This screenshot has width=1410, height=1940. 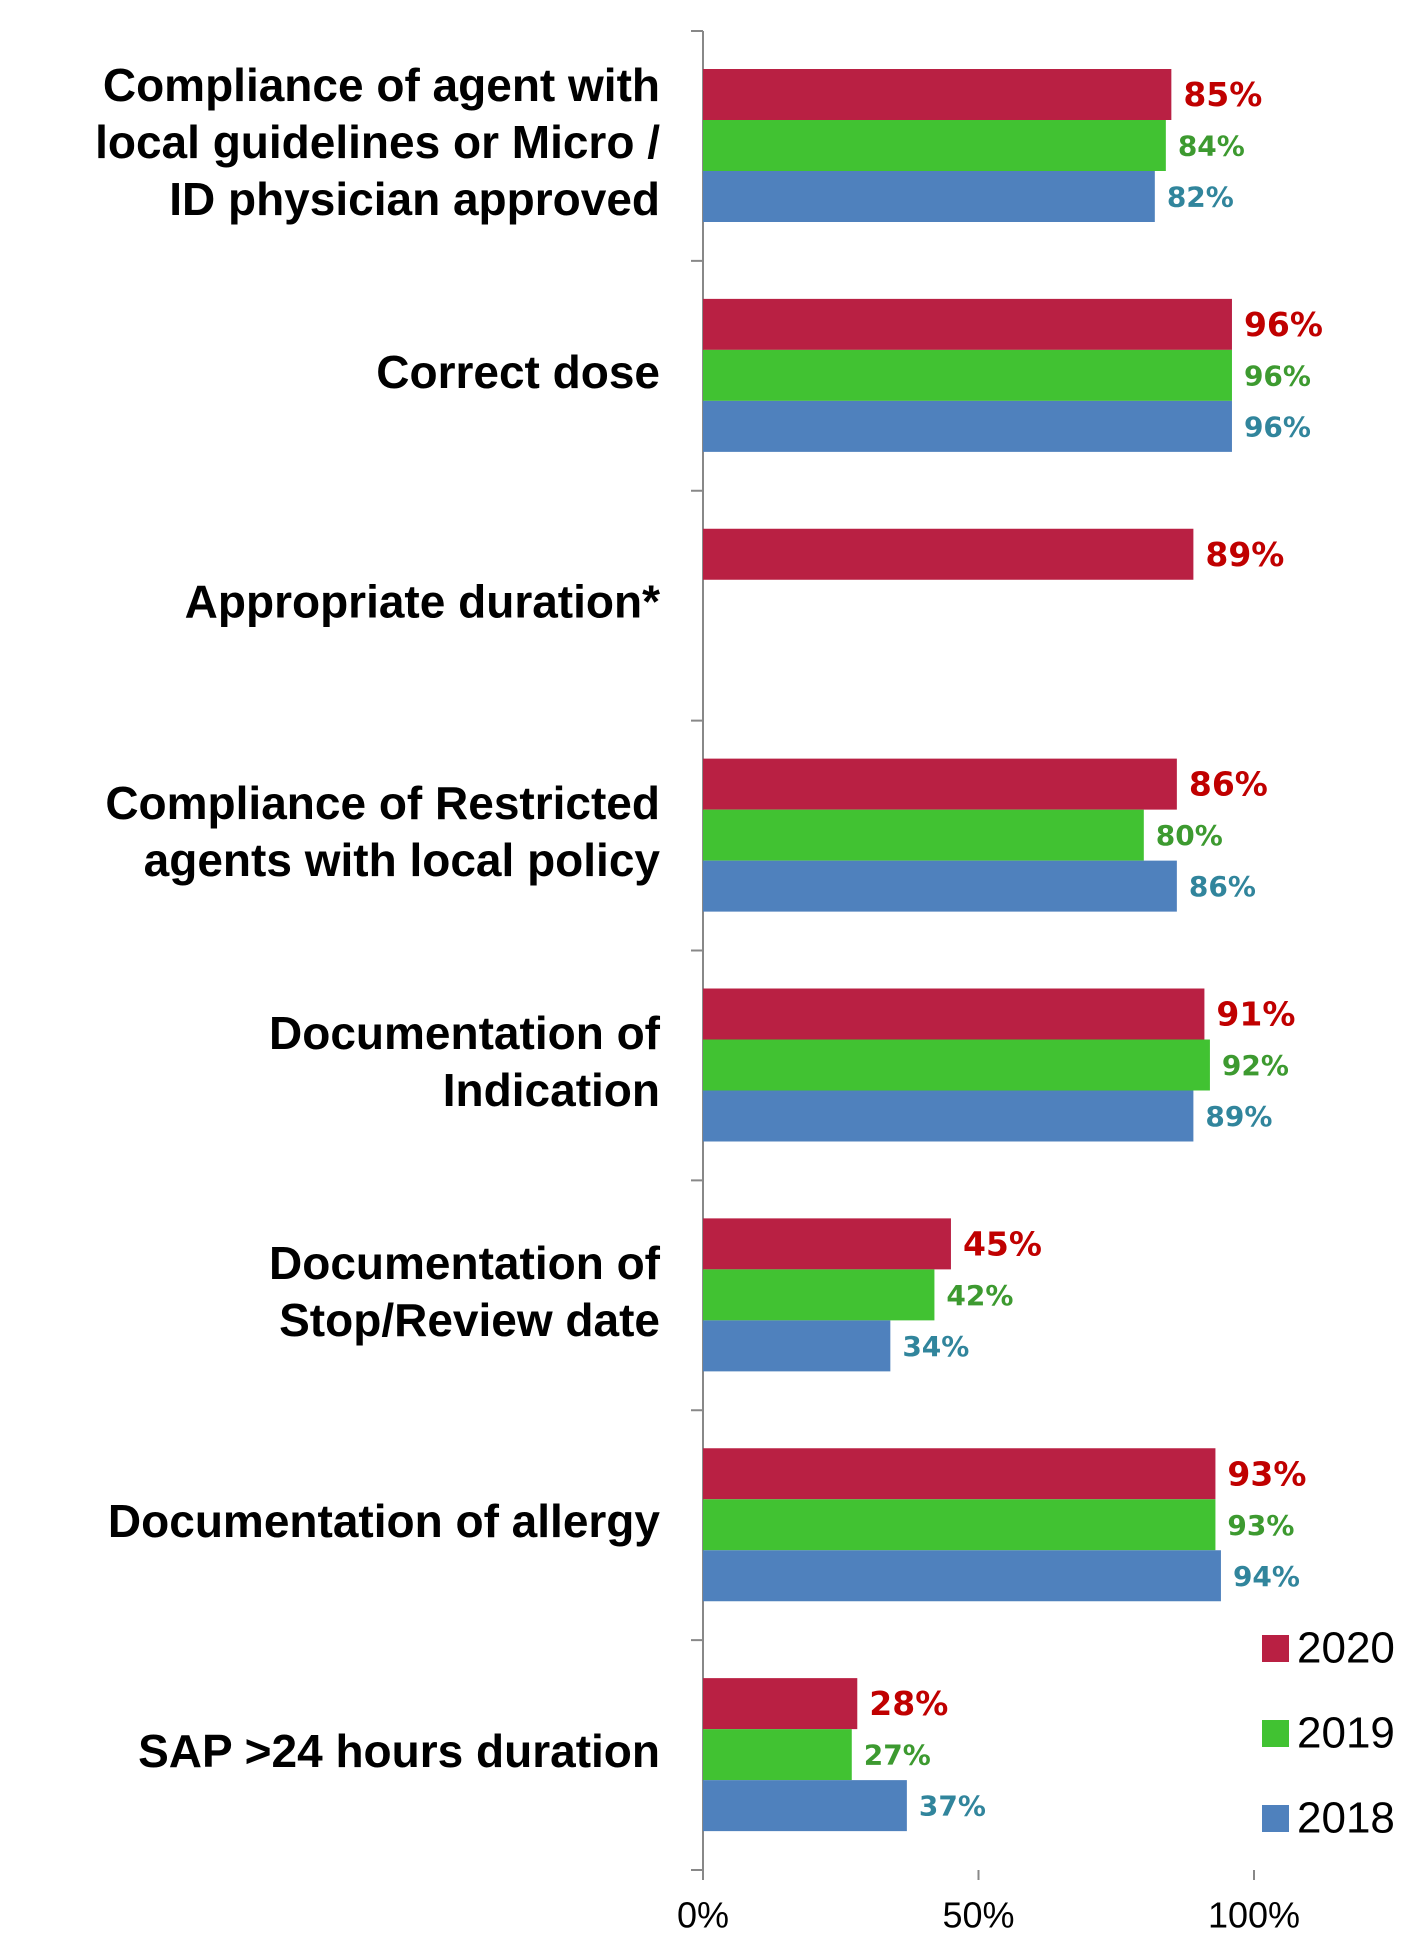 I want to click on category-label: SAP >24 hours duration, so click(x=399, y=1751).